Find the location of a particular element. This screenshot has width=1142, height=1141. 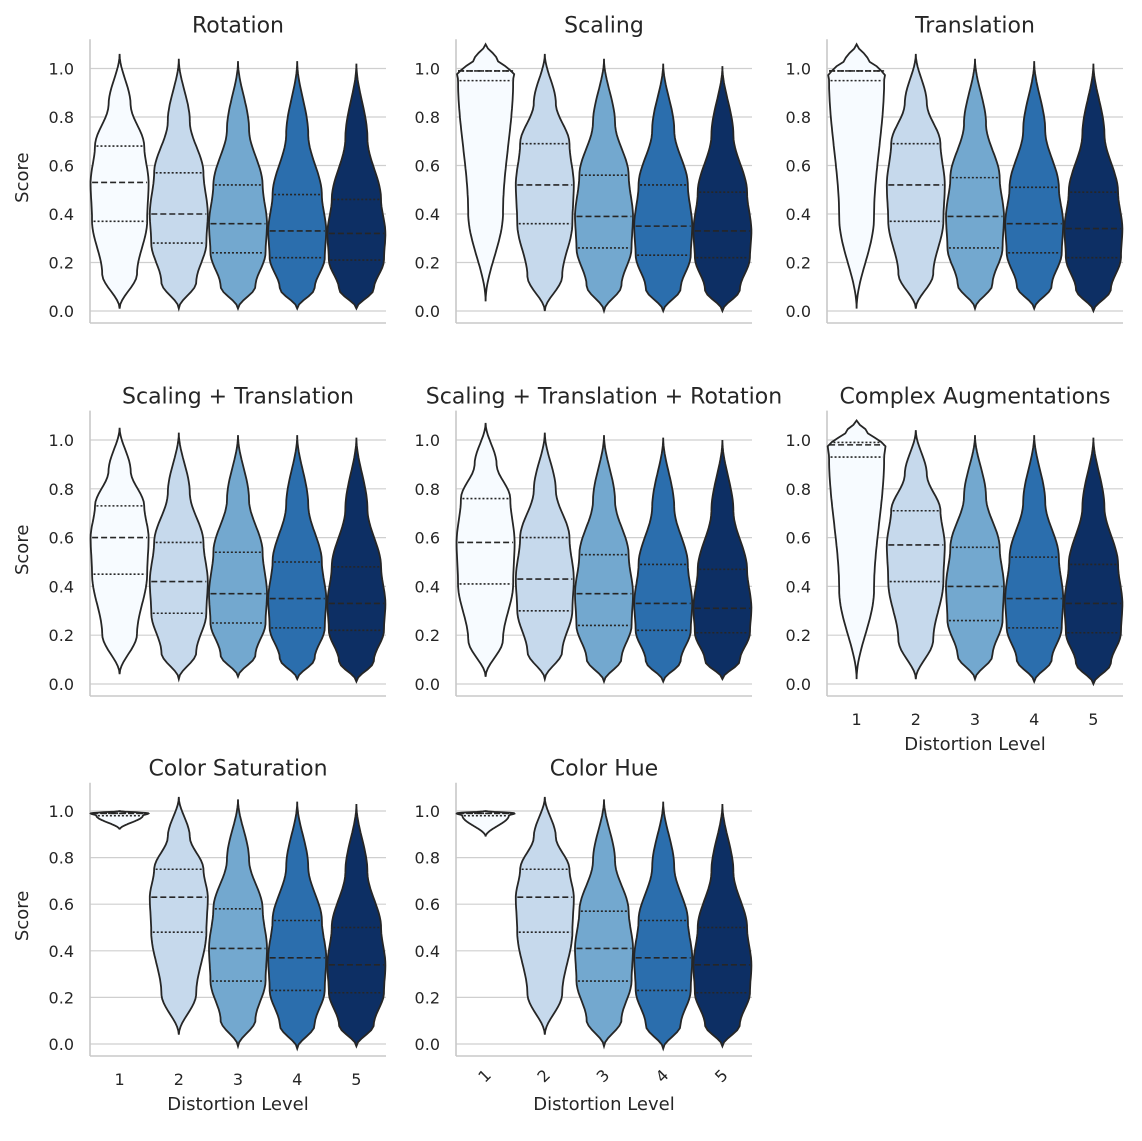

panel-title: Color Hue is located at coordinates (604, 769).